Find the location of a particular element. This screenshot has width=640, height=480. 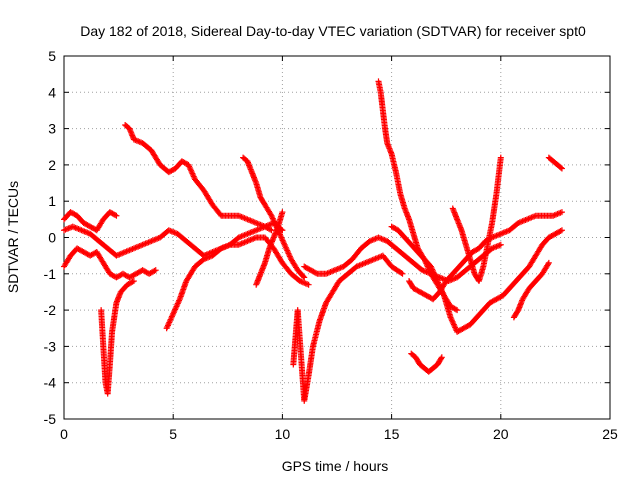

y-tick-label: -1 is located at coordinates (50, 274).